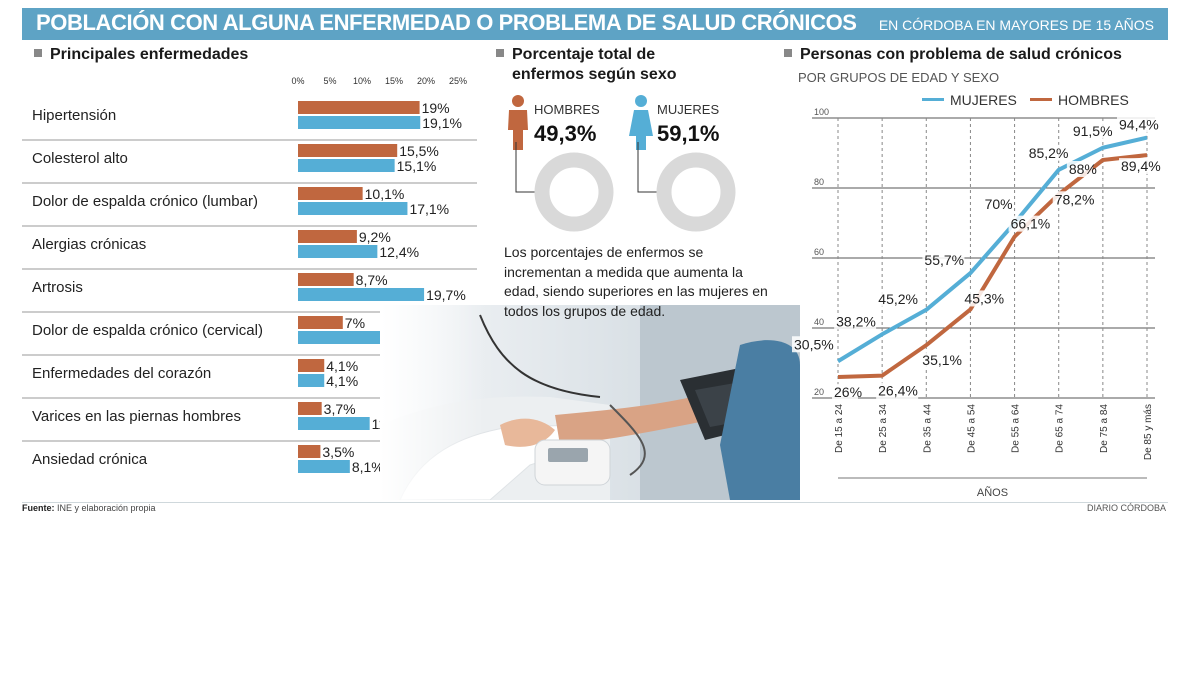  I want to click on legend-hombres: HOMBRES, so click(1079, 100).